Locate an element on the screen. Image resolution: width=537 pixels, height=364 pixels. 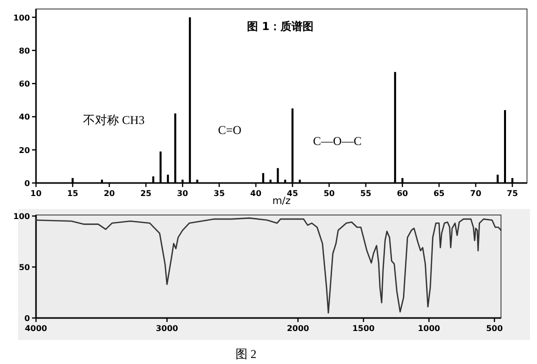
annotation: 不对称 CH3 is located at coordinates (114, 120).